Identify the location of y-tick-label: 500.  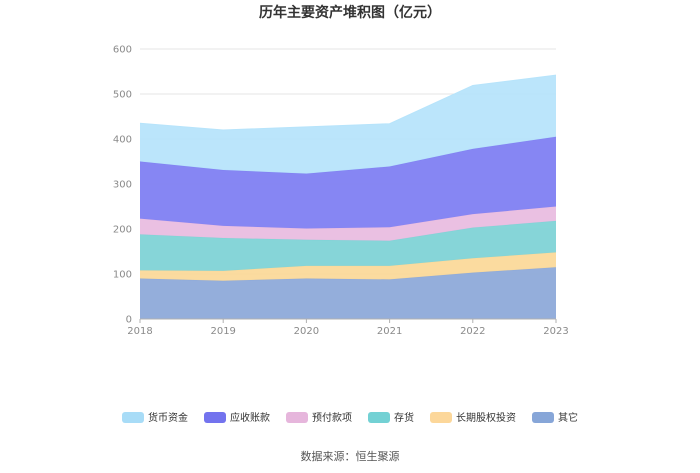
(122, 95).